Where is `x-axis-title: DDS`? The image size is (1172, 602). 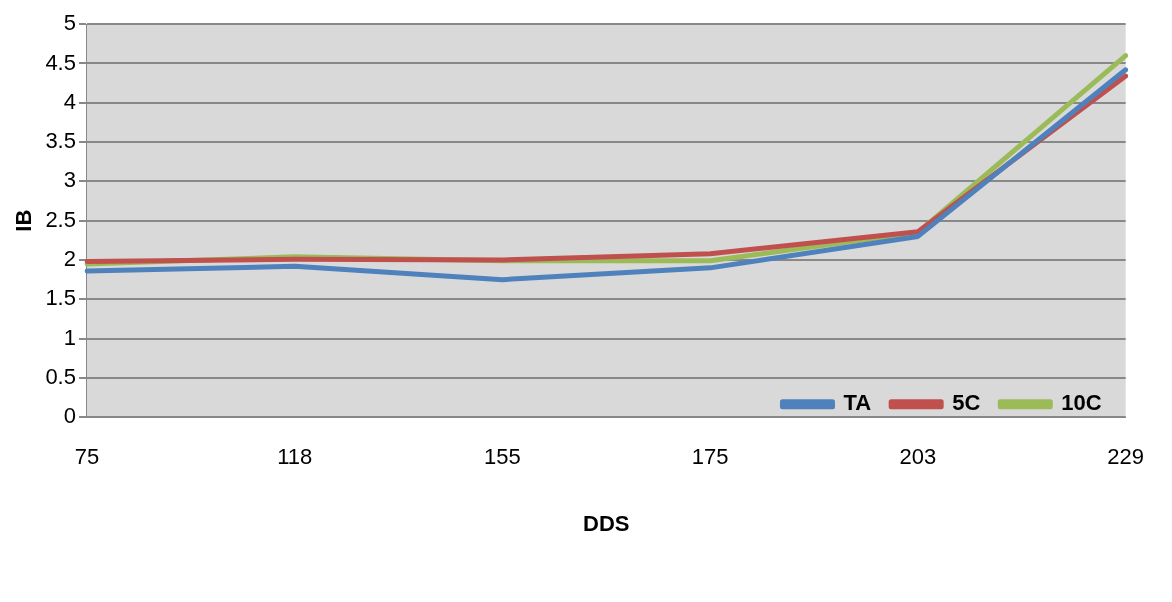 x-axis-title: DDS is located at coordinates (606, 523).